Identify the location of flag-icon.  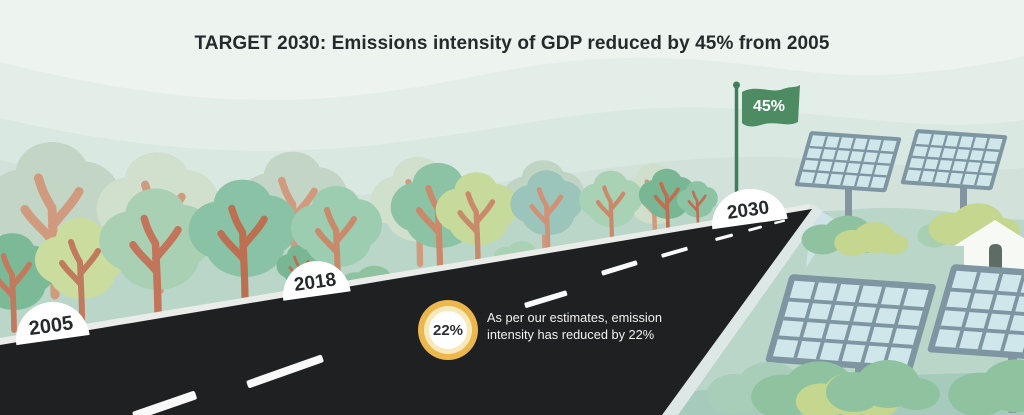
(771, 106).